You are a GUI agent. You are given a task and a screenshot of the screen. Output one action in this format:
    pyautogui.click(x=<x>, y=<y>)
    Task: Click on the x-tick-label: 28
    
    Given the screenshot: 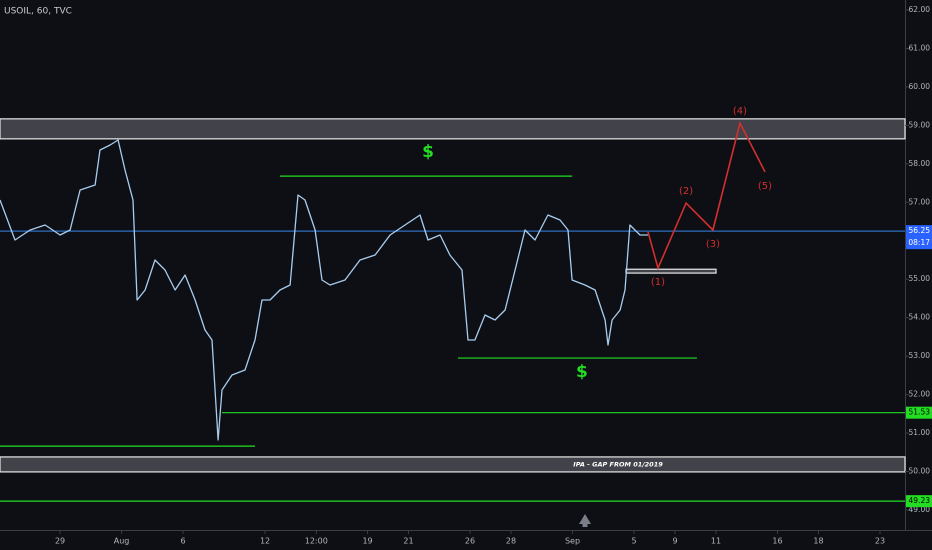 What is the action you would take?
    pyautogui.click(x=511, y=541)
    